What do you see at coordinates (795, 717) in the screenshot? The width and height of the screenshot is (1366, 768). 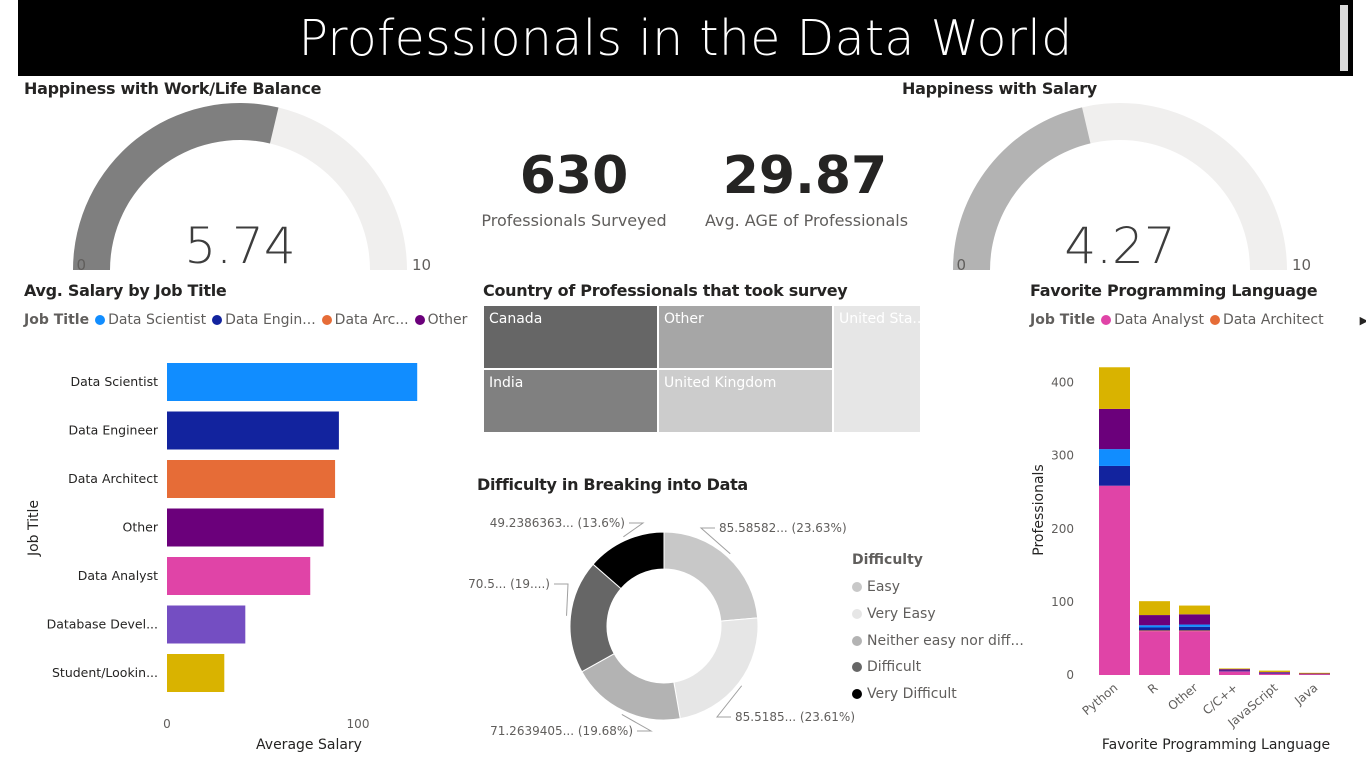 I see `donut-data-label: 85.5185... (23.61%)` at bounding box center [795, 717].